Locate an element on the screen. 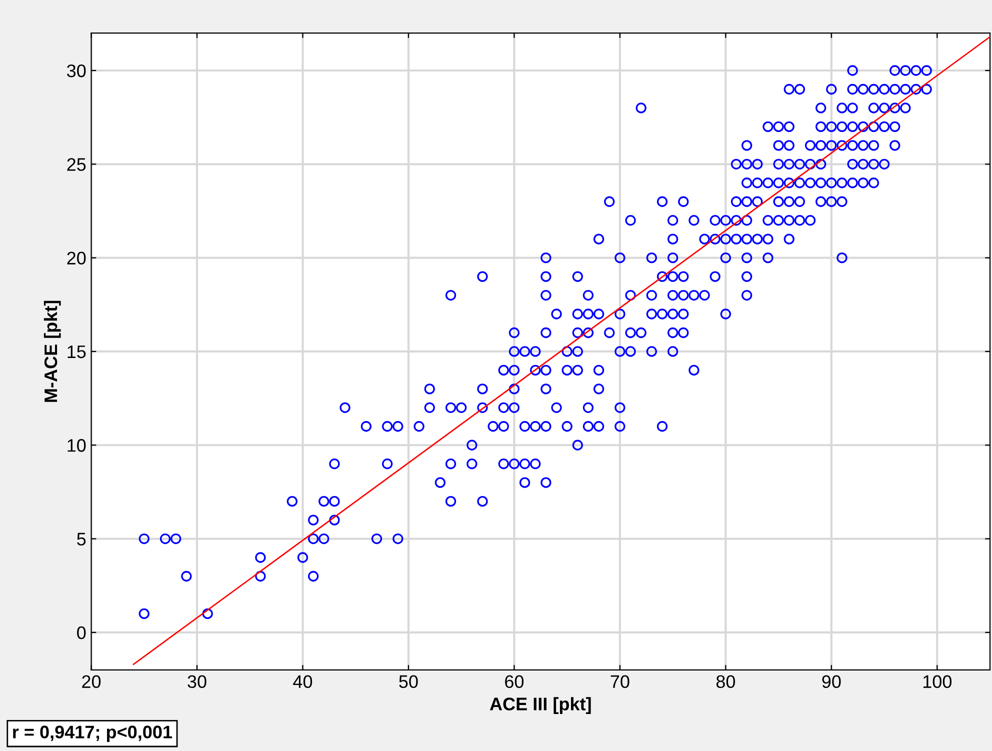  x-tick-label: 80 is located at coordinates (726, 681).